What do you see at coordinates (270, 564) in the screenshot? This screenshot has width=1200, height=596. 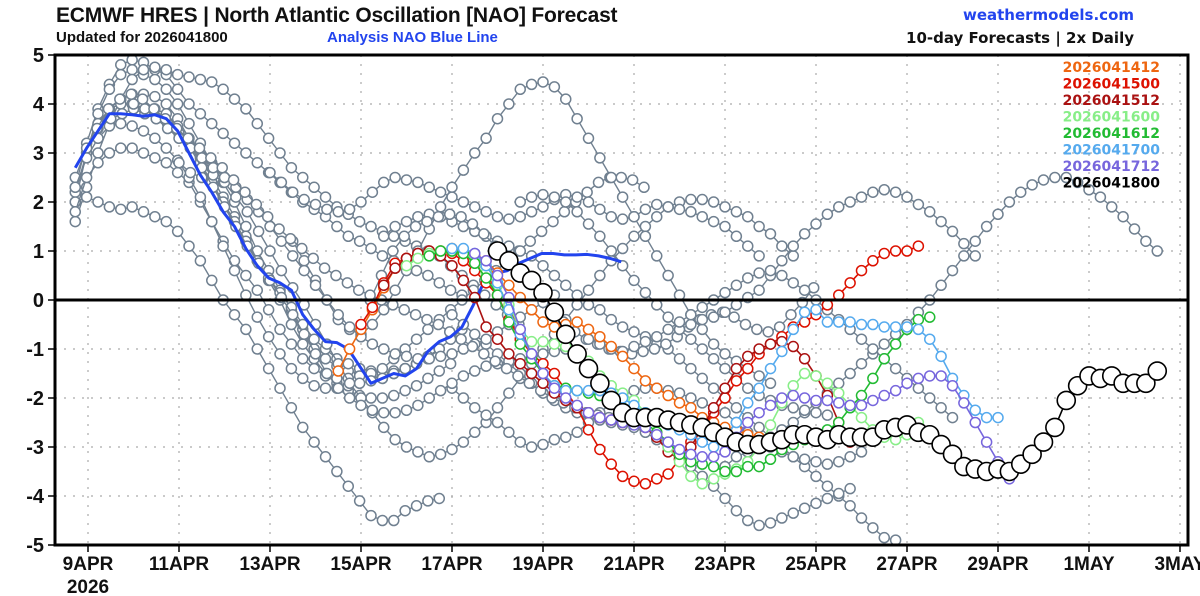 I see `x-tick-label: 13APR` at bounding box center [270, 564].